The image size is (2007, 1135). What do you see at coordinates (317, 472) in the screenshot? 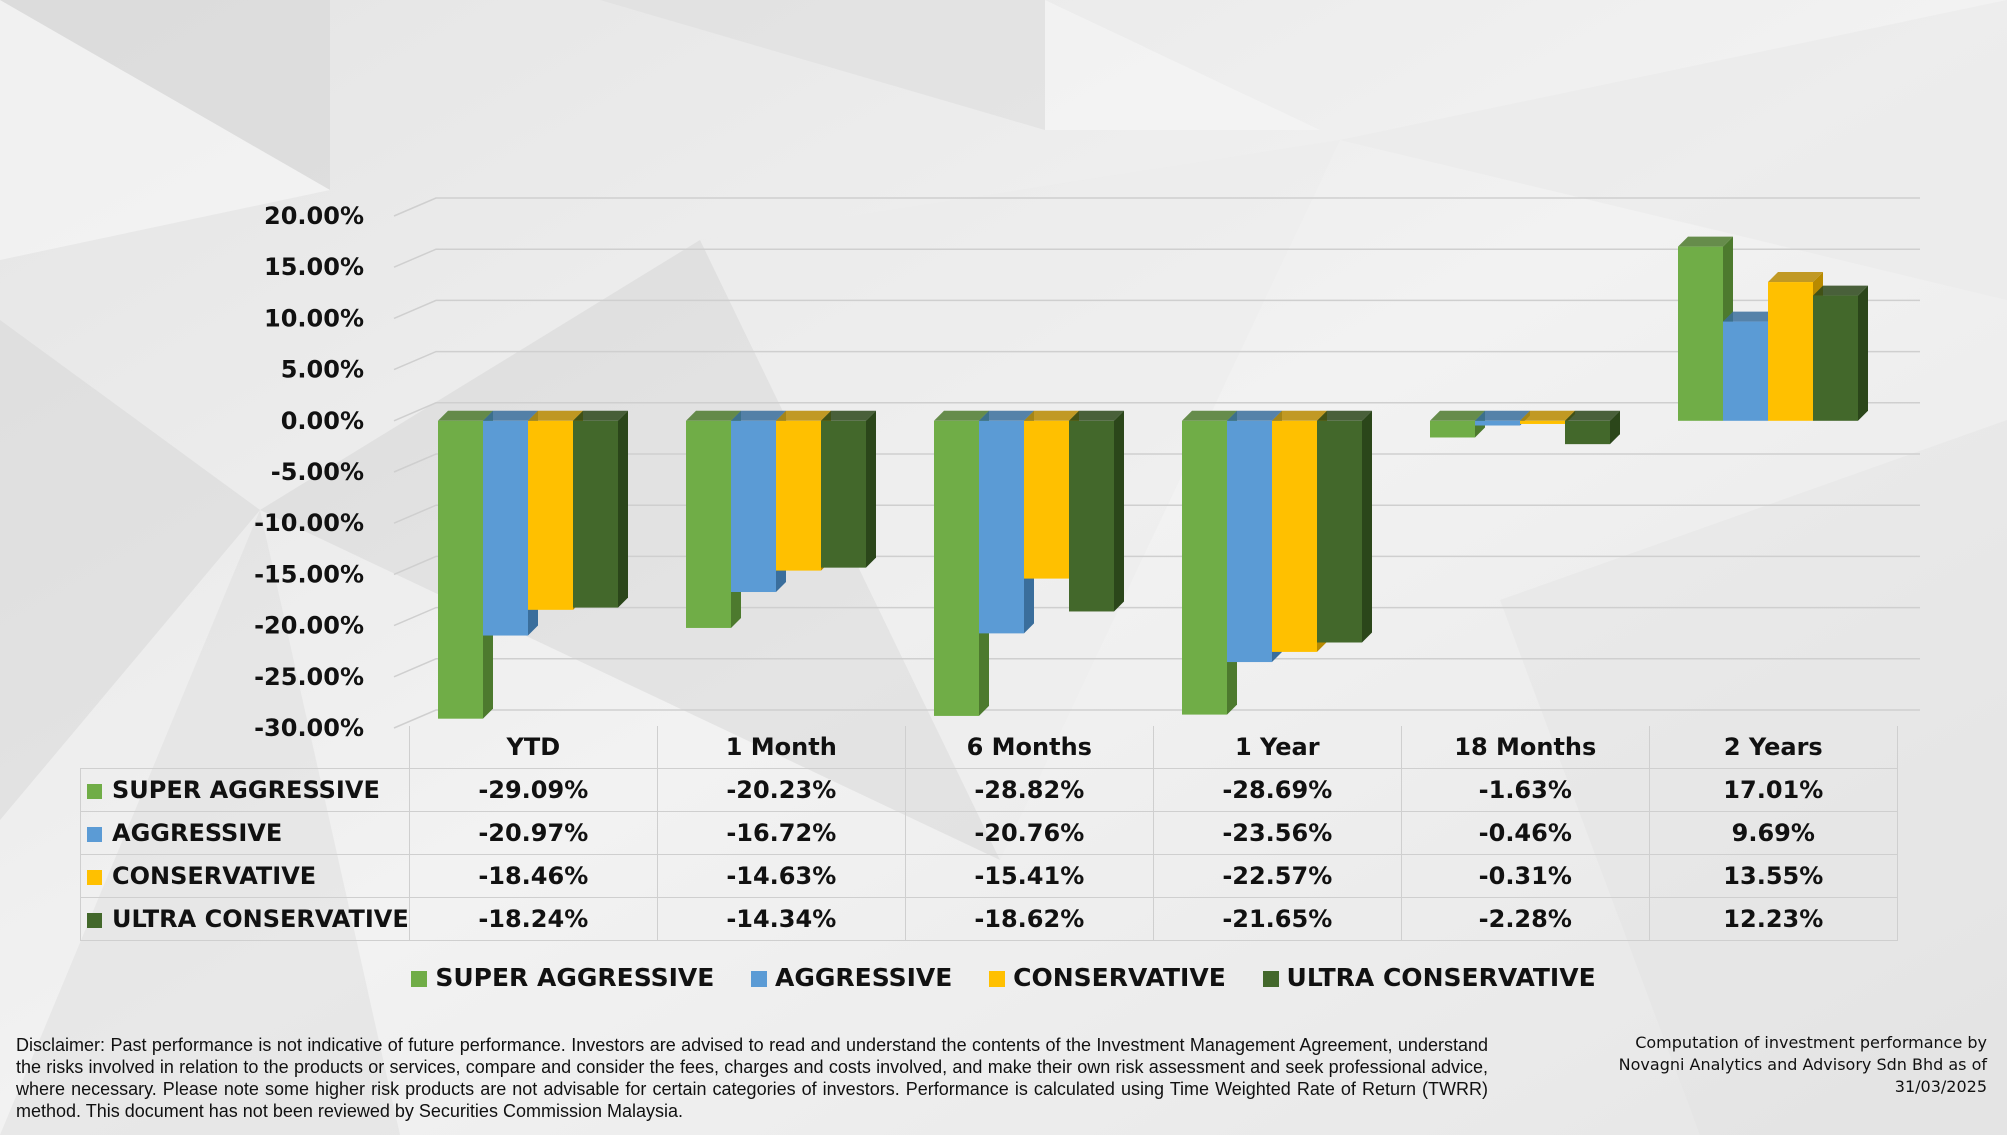
I see `y-tick-label: -5.00%` at bounding box center [317, 472].